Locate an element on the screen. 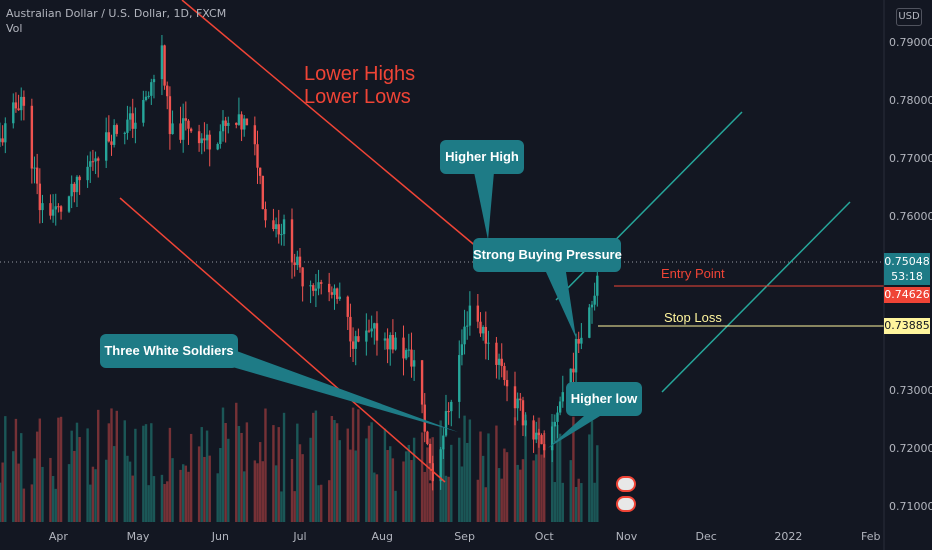  strong-buying-pressure-callout: Strong Buying Pressure is located at coordinates (547, 255).